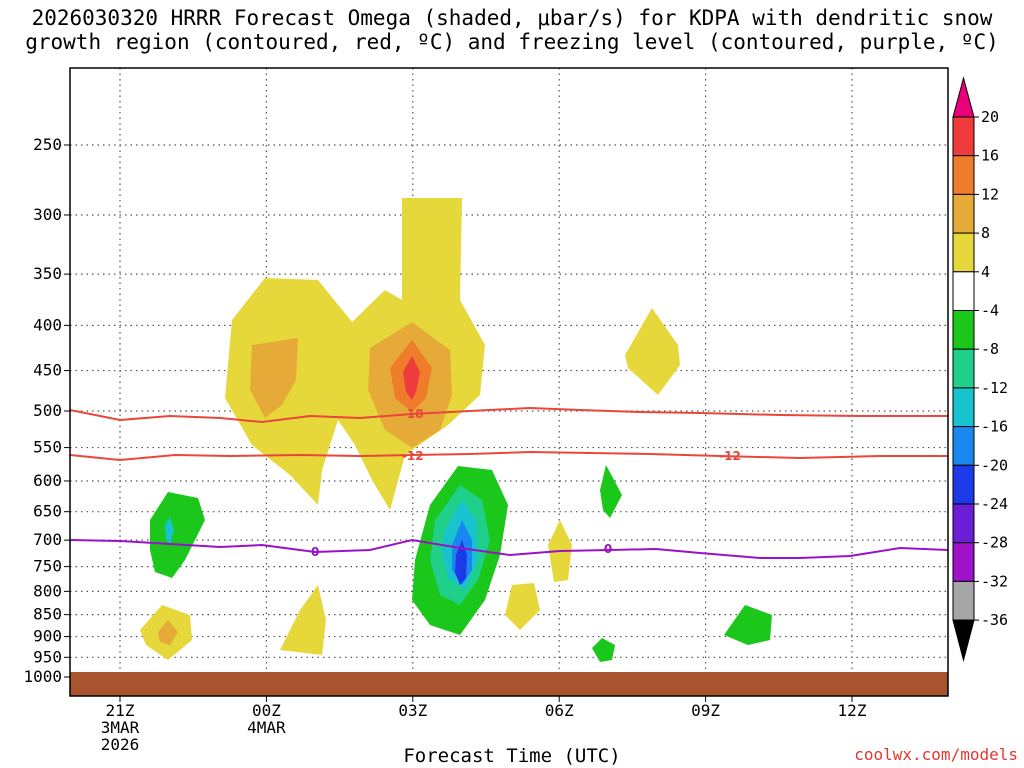 The image size is (1024, 768). I want to click on below-ground-surface, so click(509, 684).